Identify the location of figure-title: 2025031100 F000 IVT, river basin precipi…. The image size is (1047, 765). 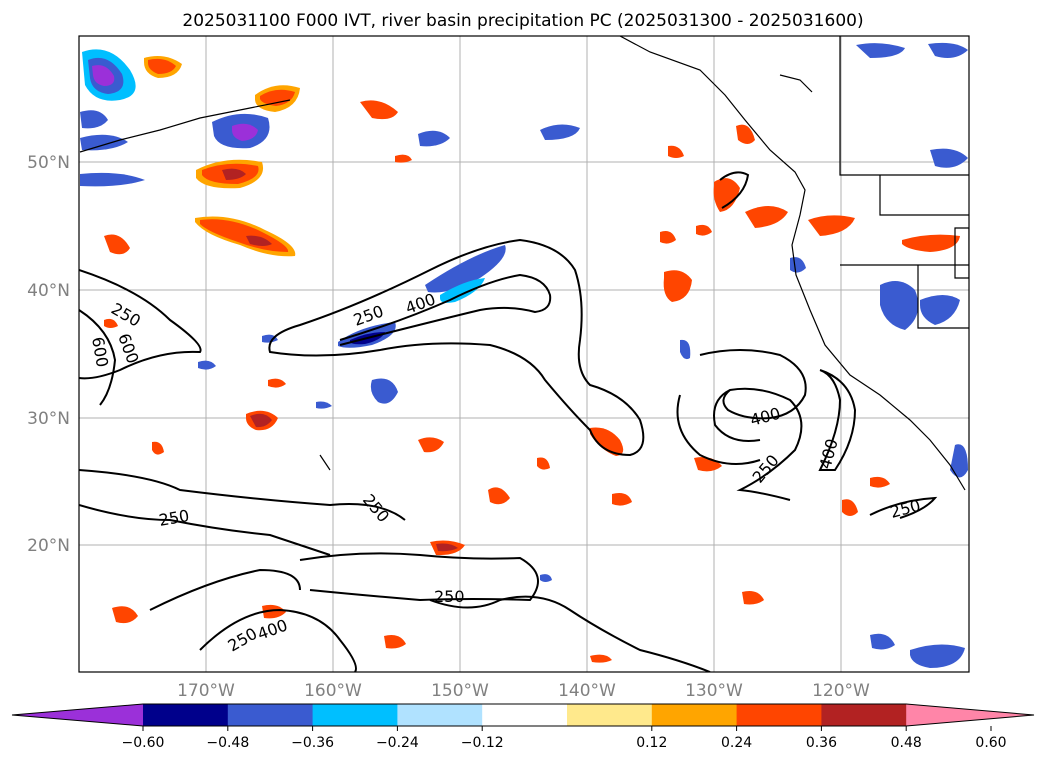
(522, 21).